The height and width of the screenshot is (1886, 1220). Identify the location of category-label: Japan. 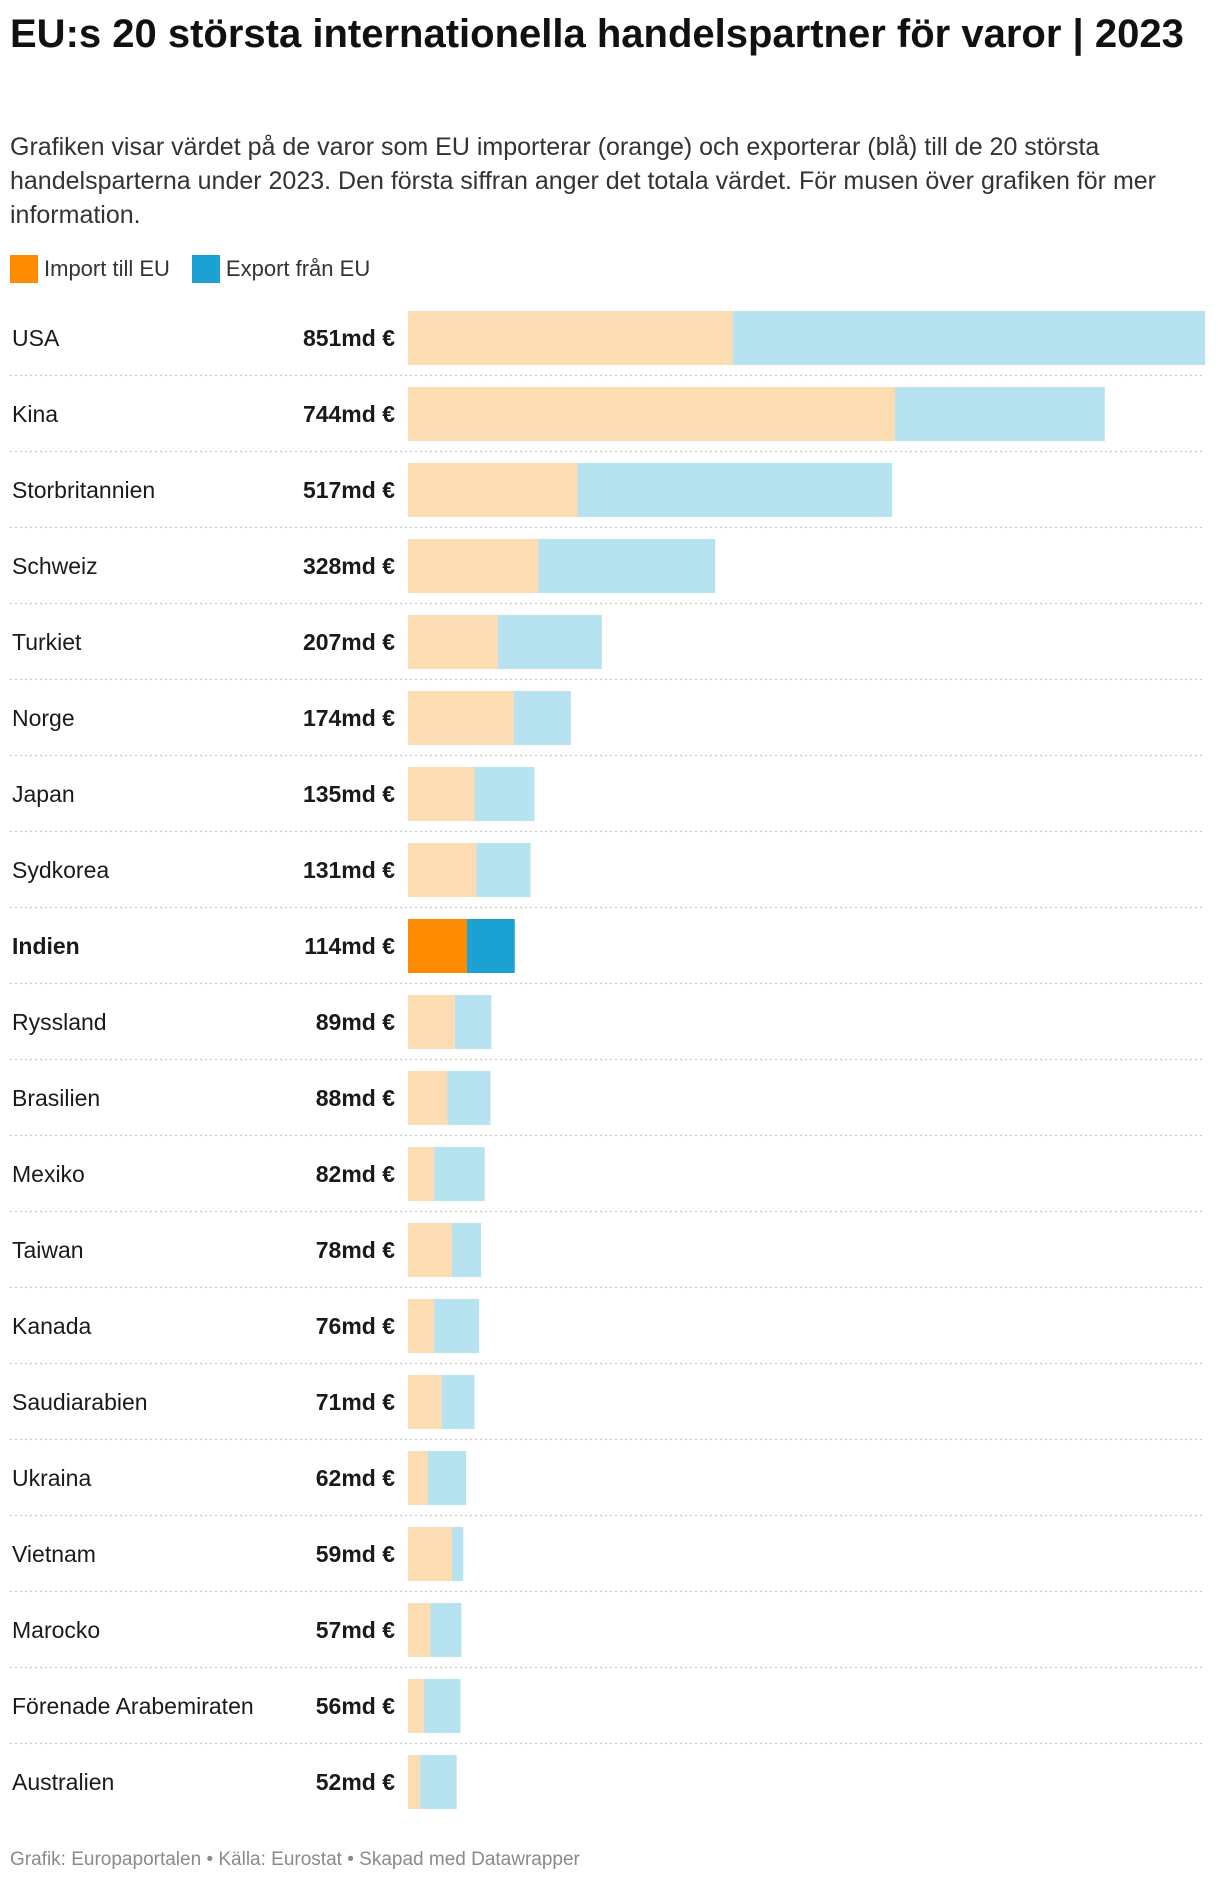
(43, 794).